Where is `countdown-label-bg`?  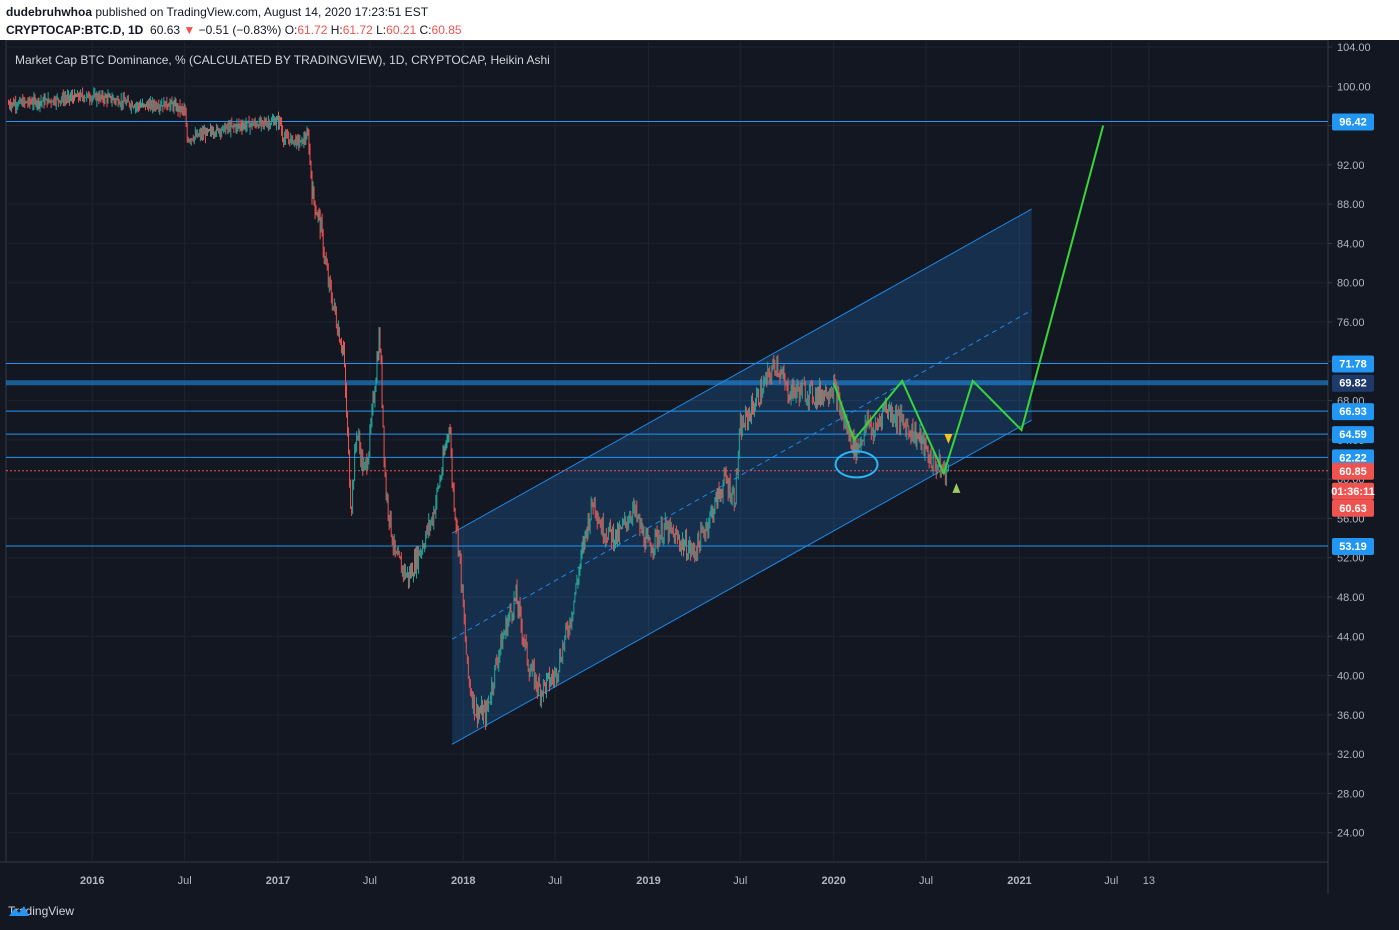 countdown-label-bg is located at coordinates (1353, 491).